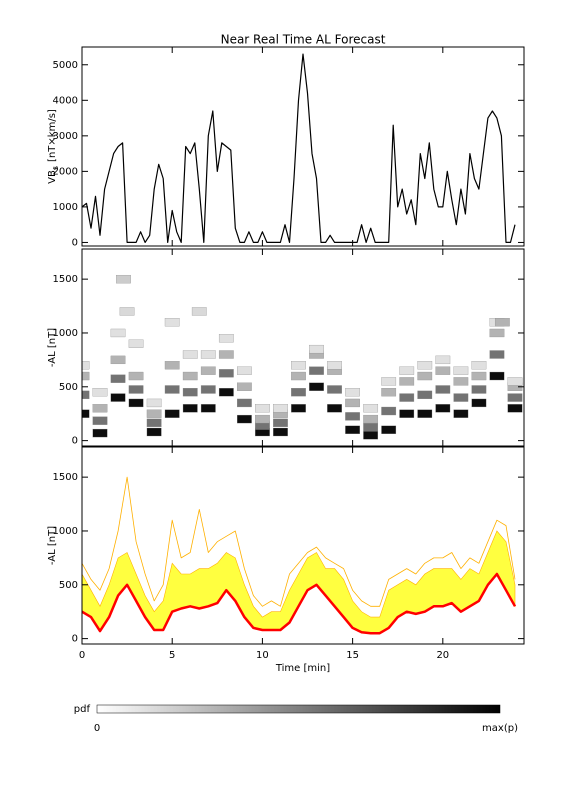  What do you see at coordinates (65, 171) in the screenshot?
I see `y-tick-label: 2000` at bounding box center [65, 171].